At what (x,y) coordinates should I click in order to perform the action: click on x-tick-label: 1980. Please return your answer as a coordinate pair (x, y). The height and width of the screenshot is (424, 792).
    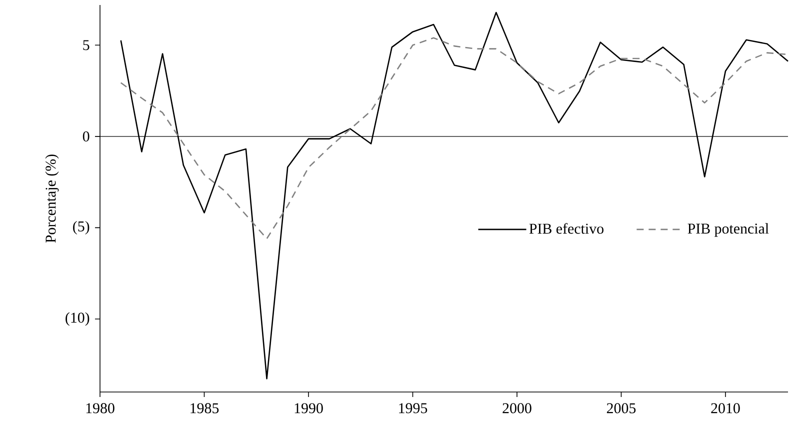
    Looking at the image, I should click on (100, 408).